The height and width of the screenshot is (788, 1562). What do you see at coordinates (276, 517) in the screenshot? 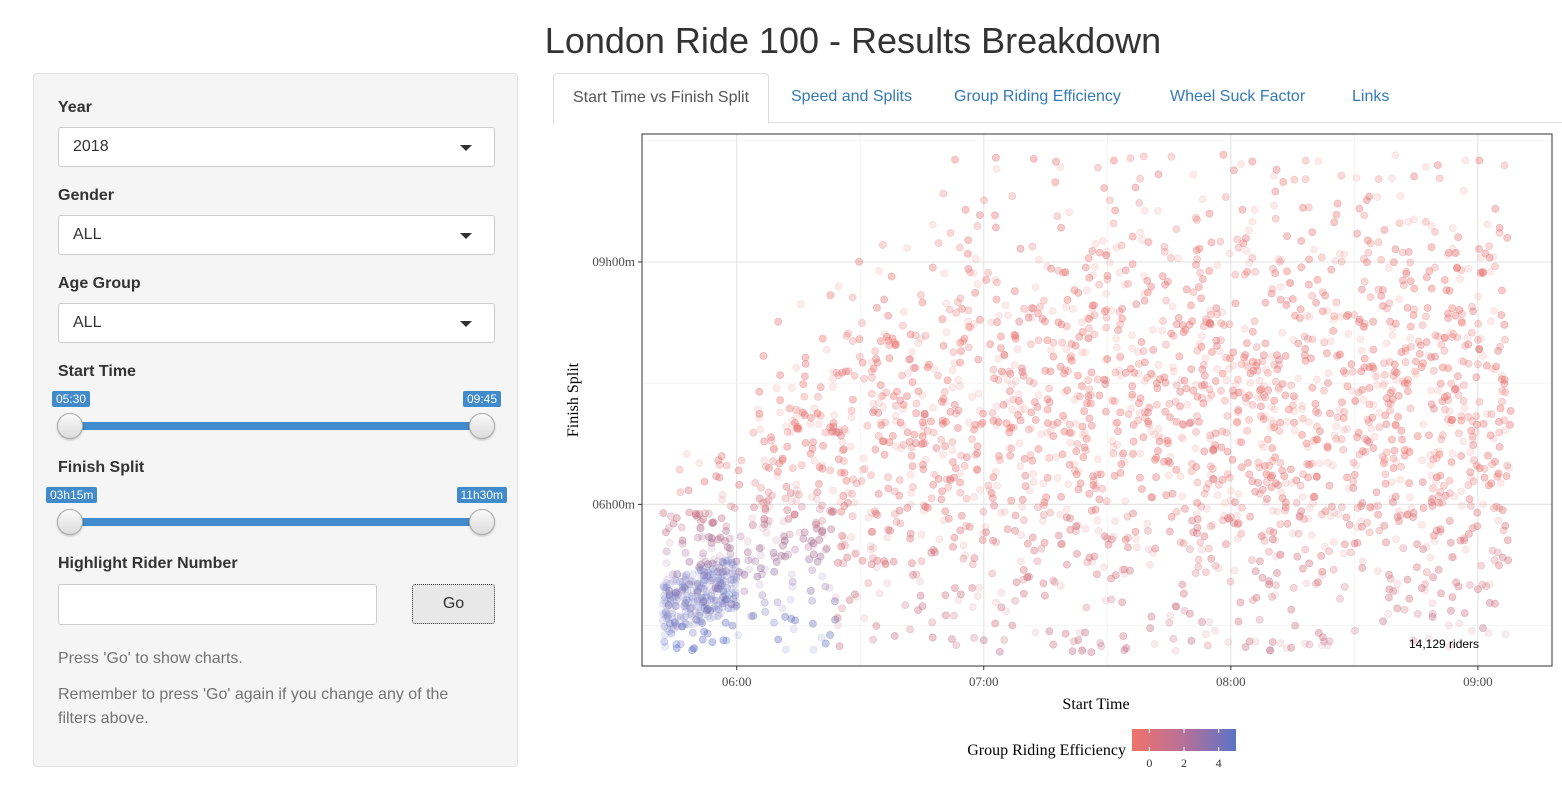
I see `finish-split-slider: 03h15m 11h30m` at bounding box center [276, 517].